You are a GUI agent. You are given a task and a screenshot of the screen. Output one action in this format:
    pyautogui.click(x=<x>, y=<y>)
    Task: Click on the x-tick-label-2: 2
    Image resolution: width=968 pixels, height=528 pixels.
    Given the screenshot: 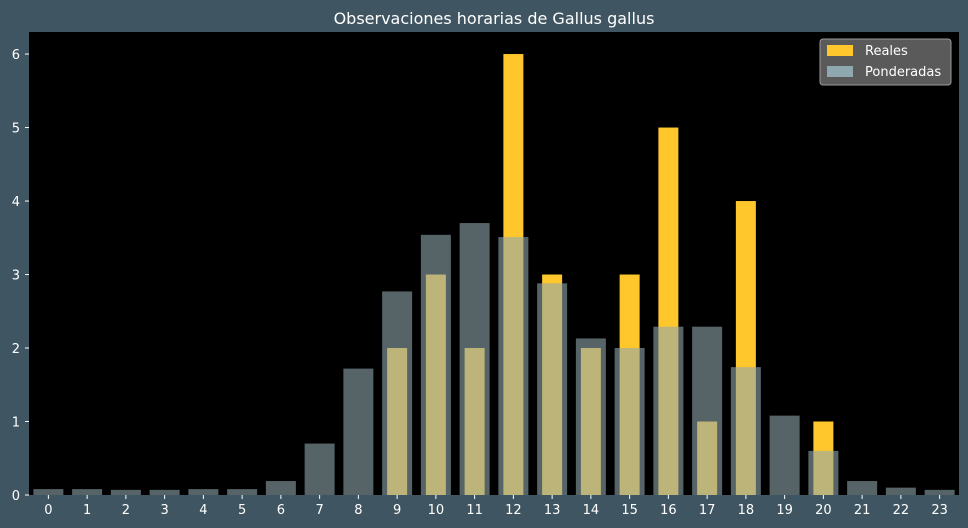 What is the action you would take?
    pyautogui.click(x=126, y=510)
    